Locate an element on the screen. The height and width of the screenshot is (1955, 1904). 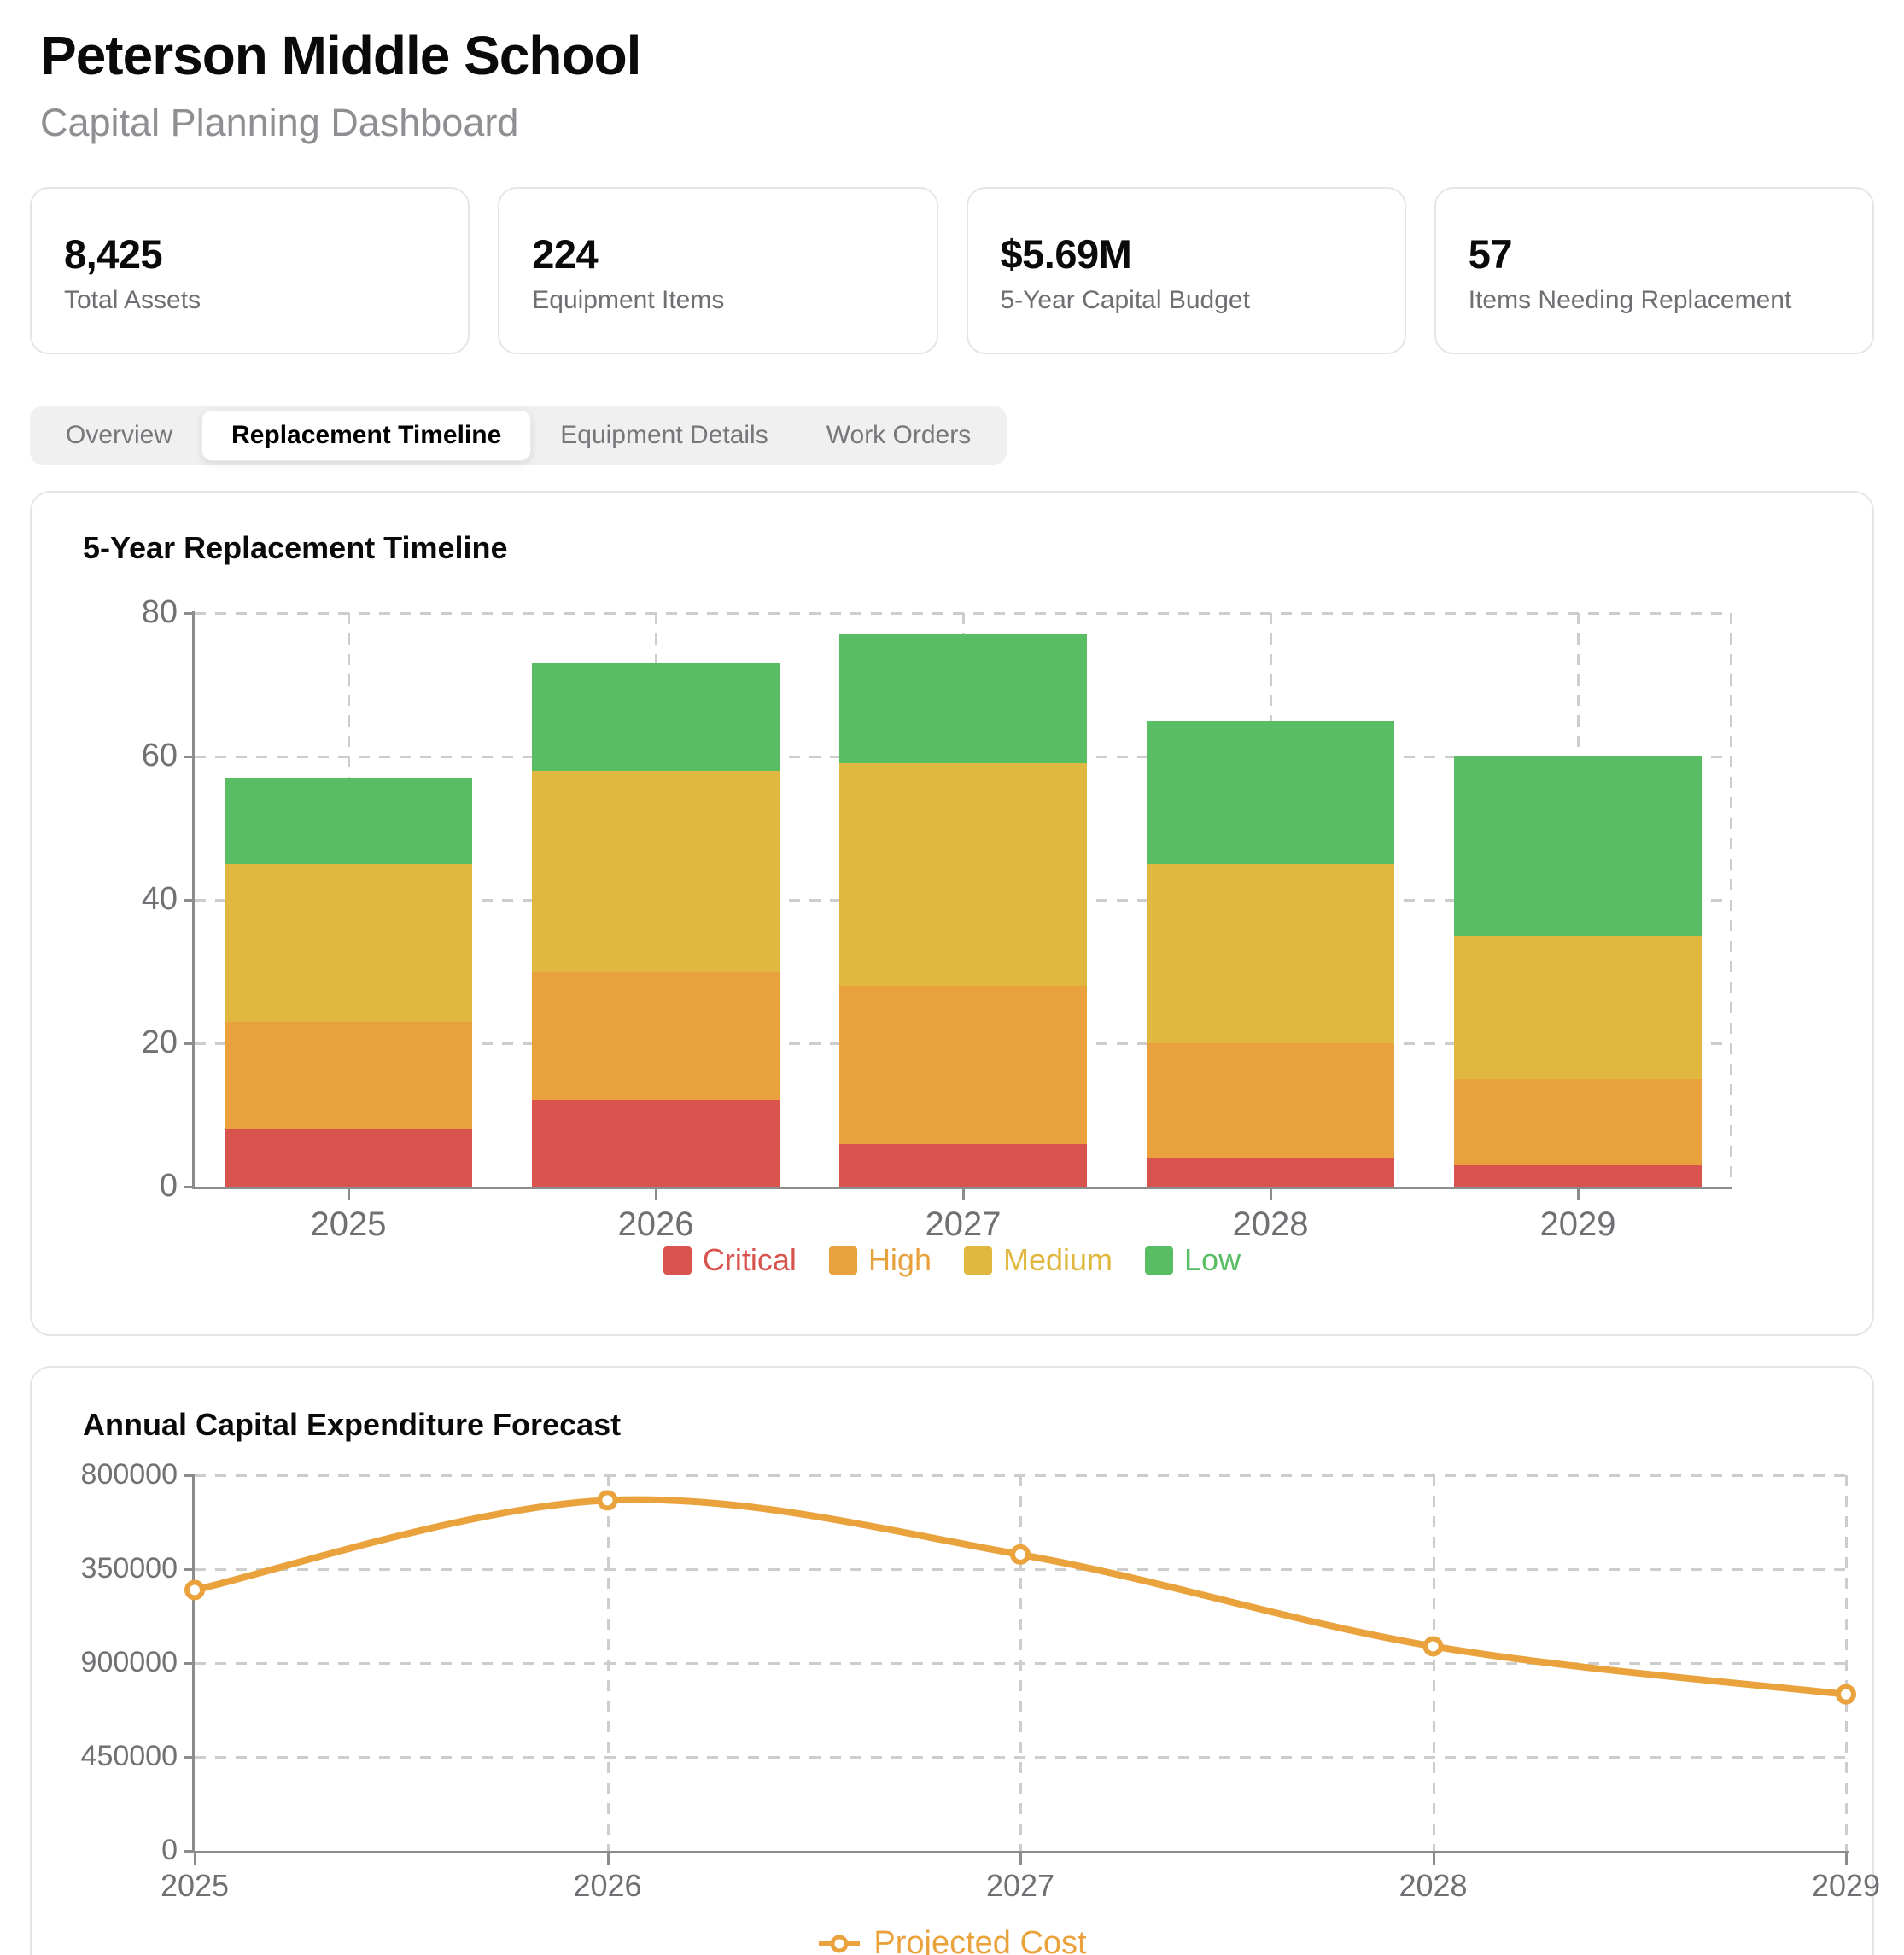
legend-item-low: Low is located at coordinates (1193, 1260).